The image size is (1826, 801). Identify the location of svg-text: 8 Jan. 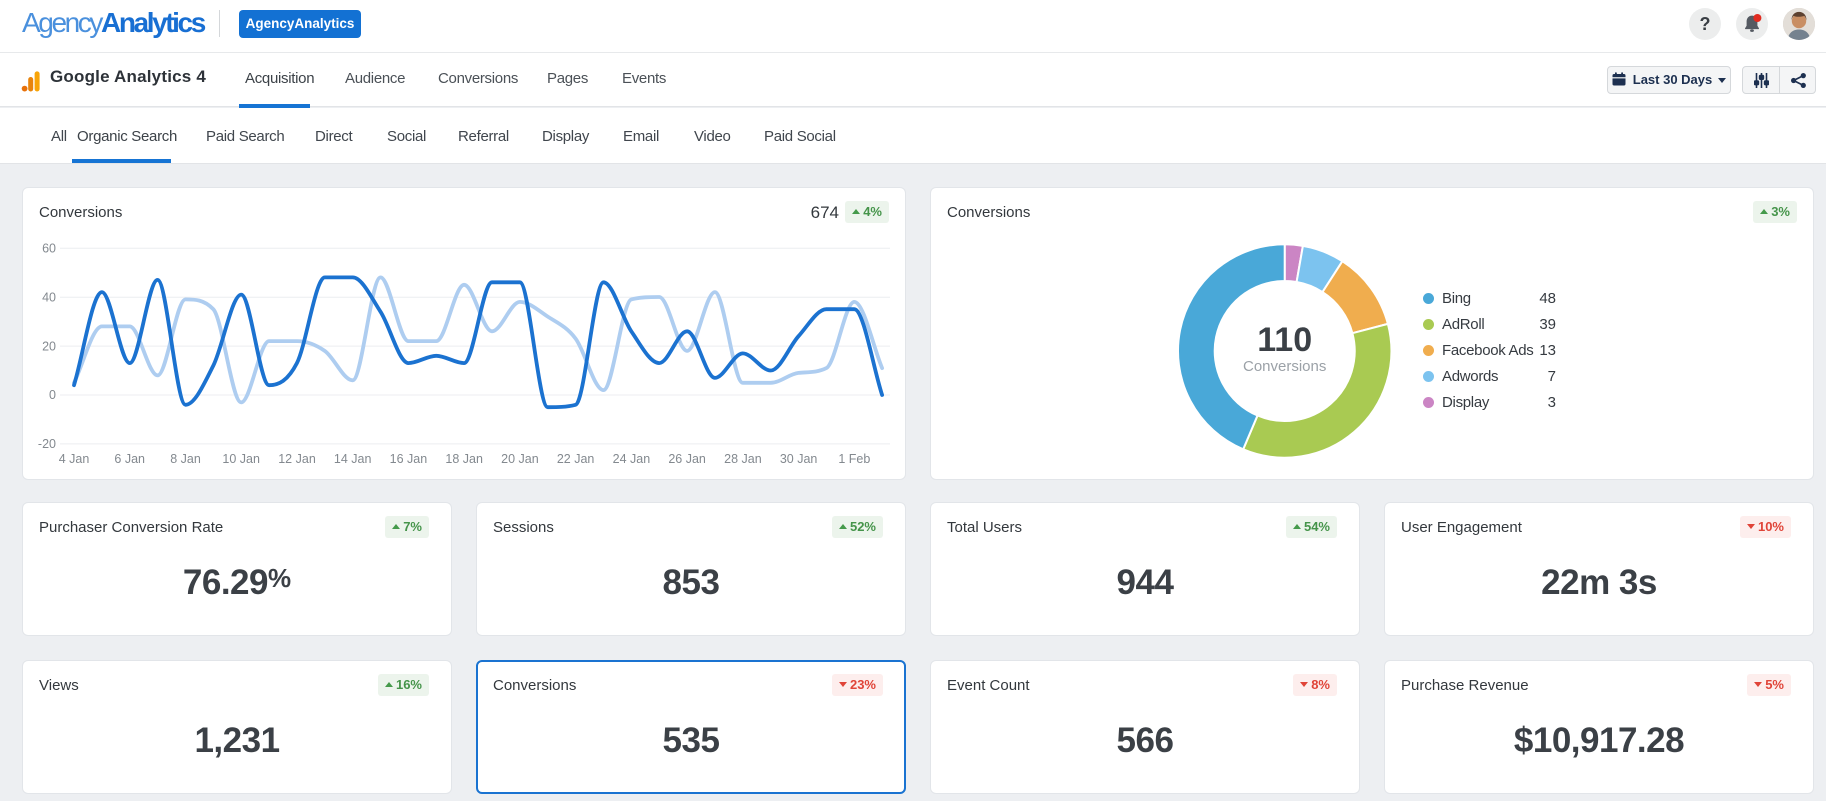
(185, 459).